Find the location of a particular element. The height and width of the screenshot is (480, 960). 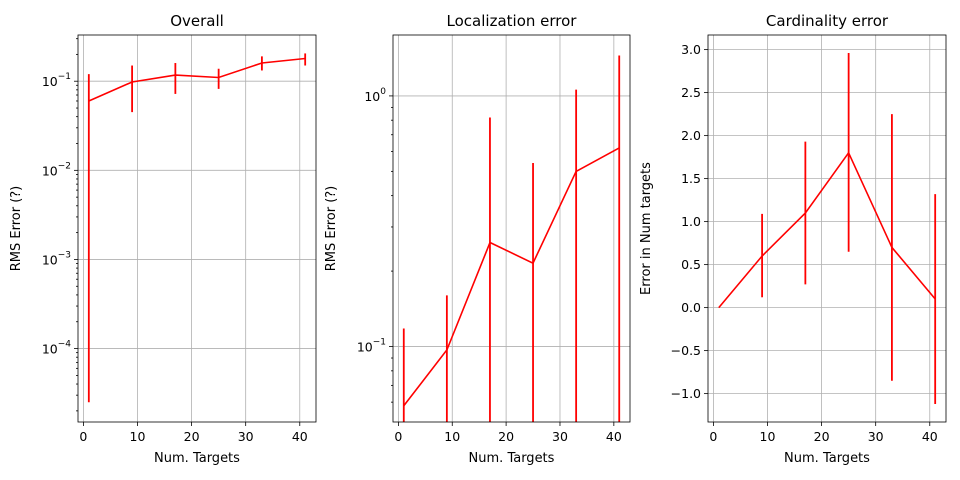

y-tick-label: 0.0 is located at coordinates (691, 307).